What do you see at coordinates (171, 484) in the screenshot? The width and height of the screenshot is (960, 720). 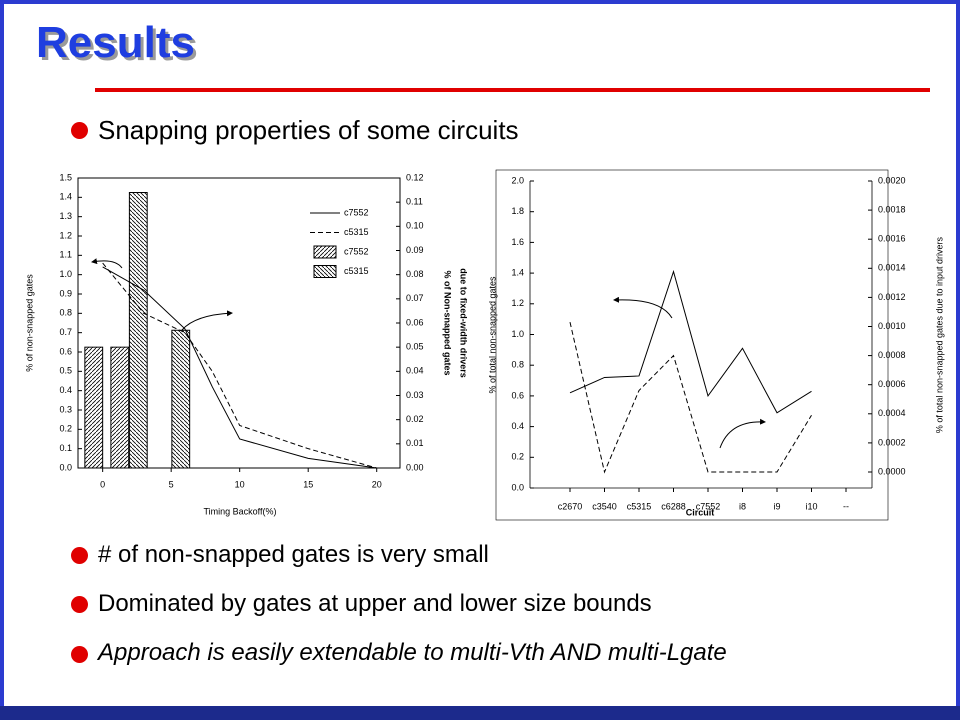 I see `x-tick-label: 5` at bounding box center [171, 484].